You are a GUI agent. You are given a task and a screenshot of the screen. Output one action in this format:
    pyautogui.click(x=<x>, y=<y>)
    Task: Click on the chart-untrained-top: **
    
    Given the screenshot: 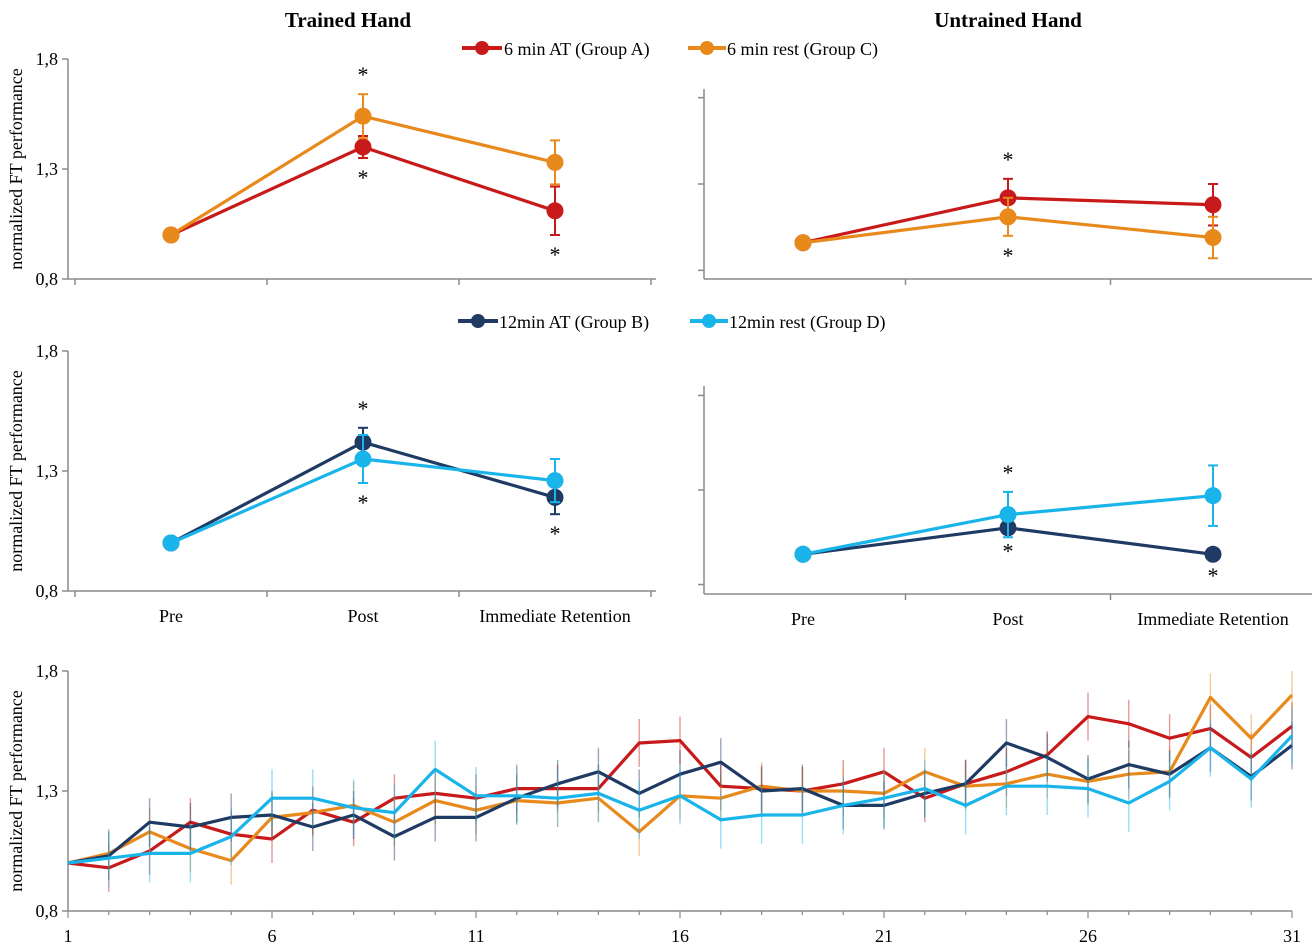 What is the action you would take?
    pyautogui.click(x=1005, y=187)
    